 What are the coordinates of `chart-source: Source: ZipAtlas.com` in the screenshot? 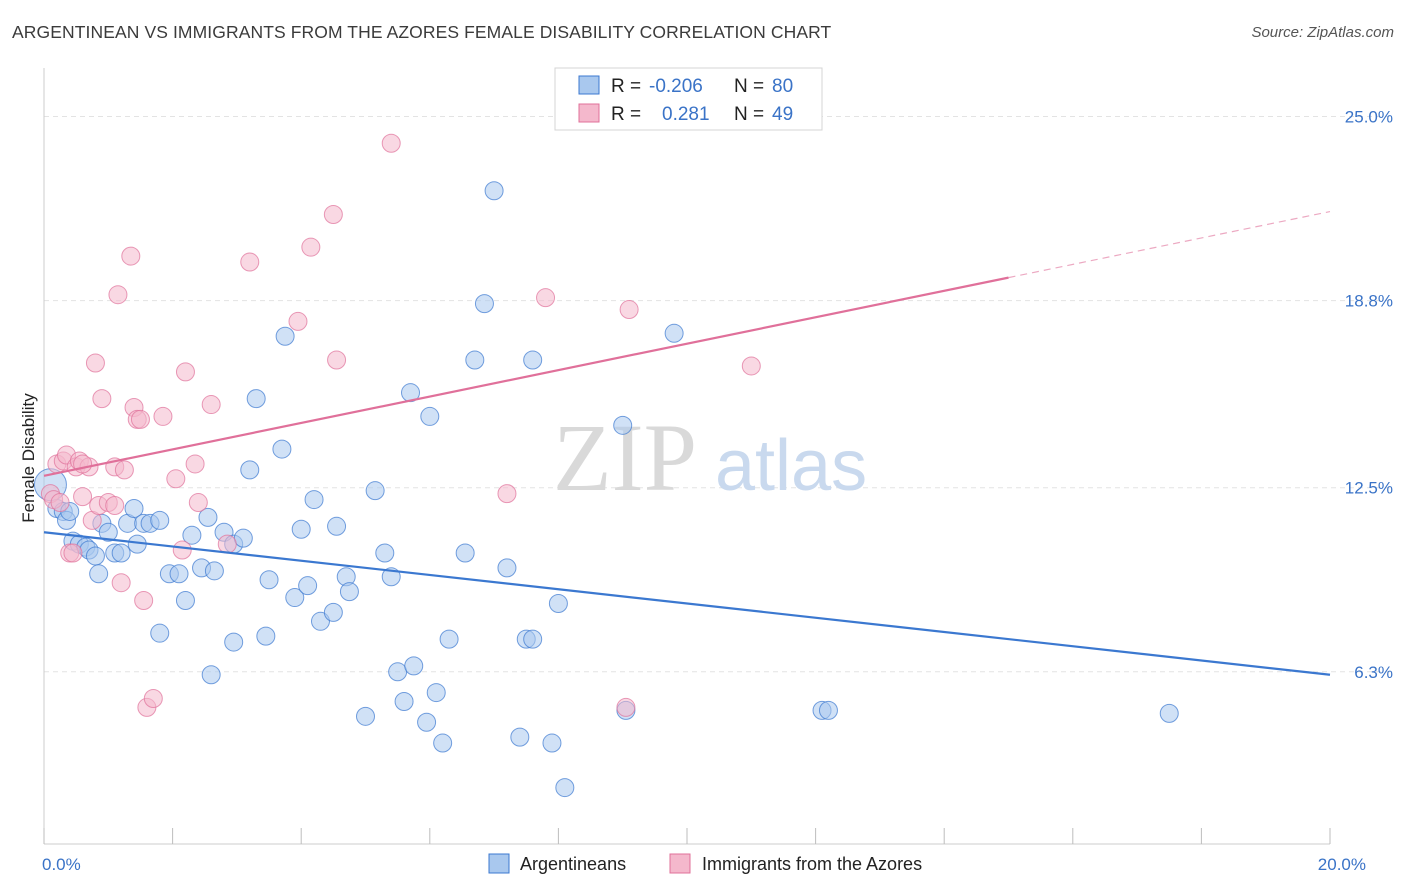 It's located at (1322, 32).